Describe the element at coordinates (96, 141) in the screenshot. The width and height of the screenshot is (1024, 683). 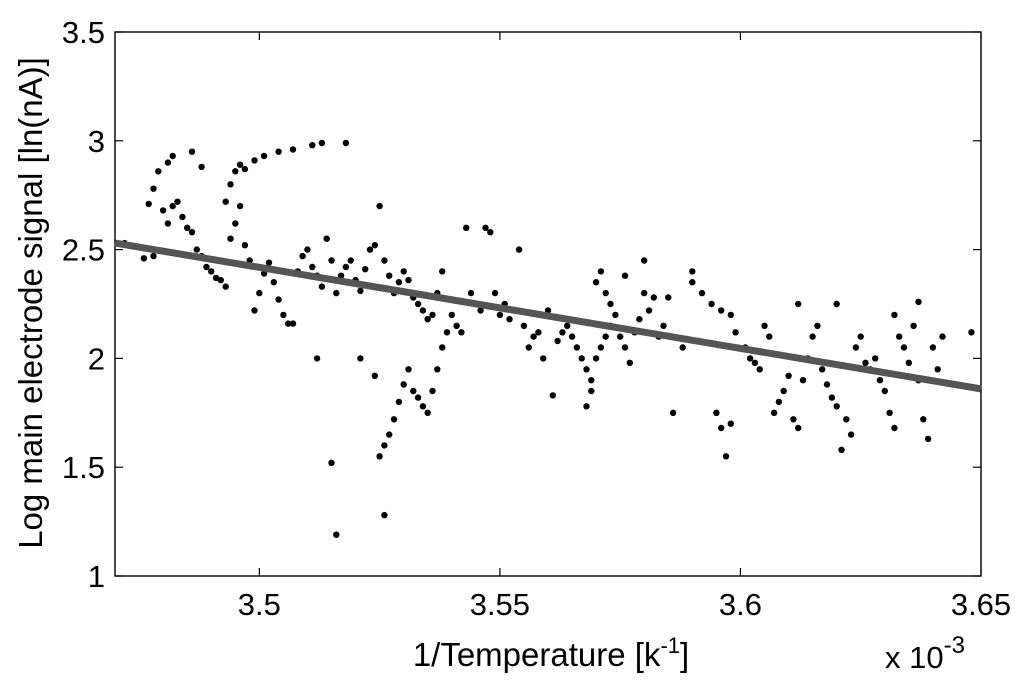
I see `y-tick-label: 3` at that location.